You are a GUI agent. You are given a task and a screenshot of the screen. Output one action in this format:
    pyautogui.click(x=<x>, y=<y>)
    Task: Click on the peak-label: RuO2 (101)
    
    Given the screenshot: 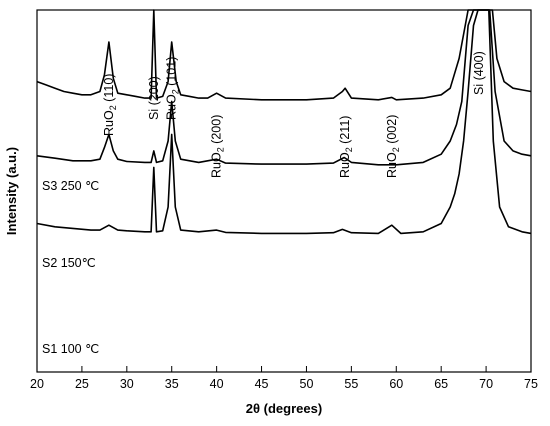 What is the action you would take?
    pyautogui.click(x=173, y=88)
    